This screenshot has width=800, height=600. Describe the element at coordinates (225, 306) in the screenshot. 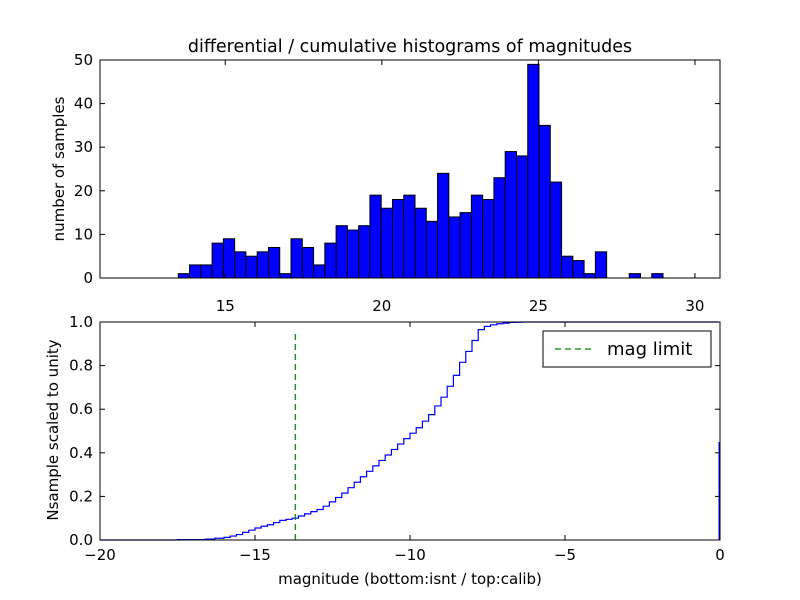

I see `top-x-tick-label-0: 15` at that location.